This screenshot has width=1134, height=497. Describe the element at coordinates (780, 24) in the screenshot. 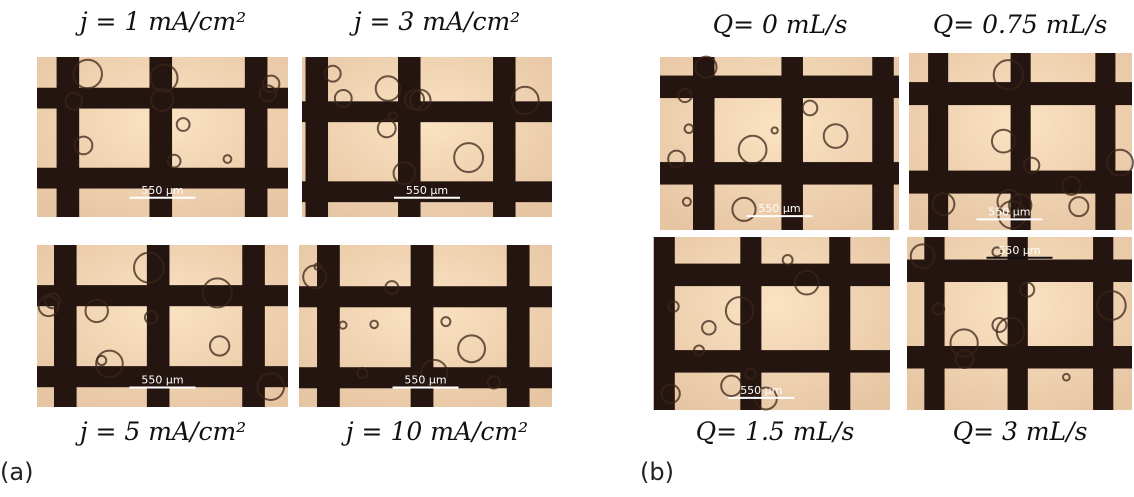

I see `caption: Q= 0 mL/s` at that location.